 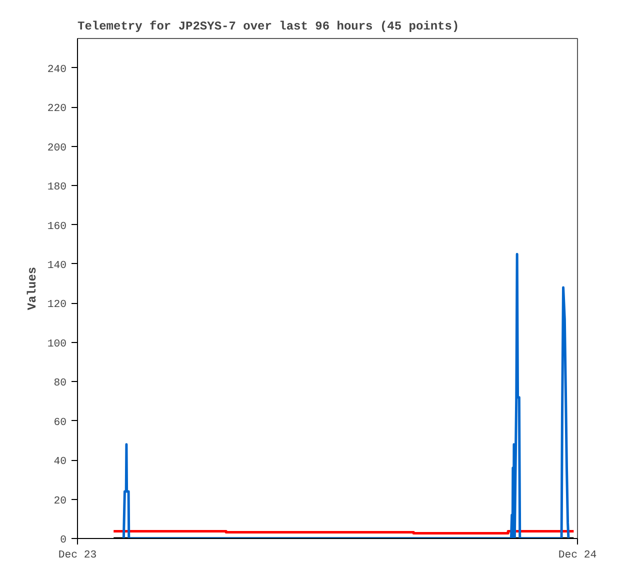 I want to click on x-tick-label: Dec 24, so click(x=577, y=556).